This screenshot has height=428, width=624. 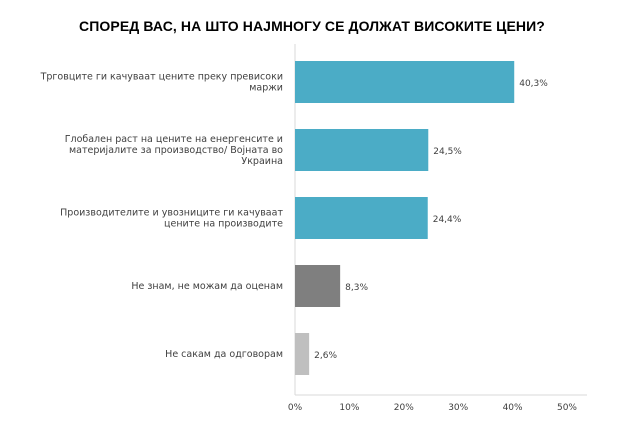 I want to click on x-tick-label: 50%, so click(x=567, y=408).